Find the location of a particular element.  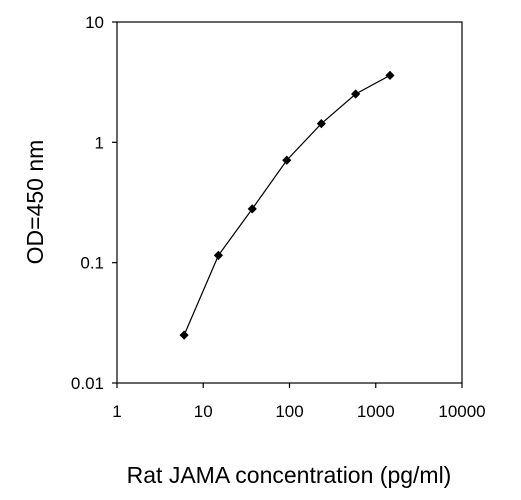

x-tick-label: 10000 is located at coordinates (461, 411).